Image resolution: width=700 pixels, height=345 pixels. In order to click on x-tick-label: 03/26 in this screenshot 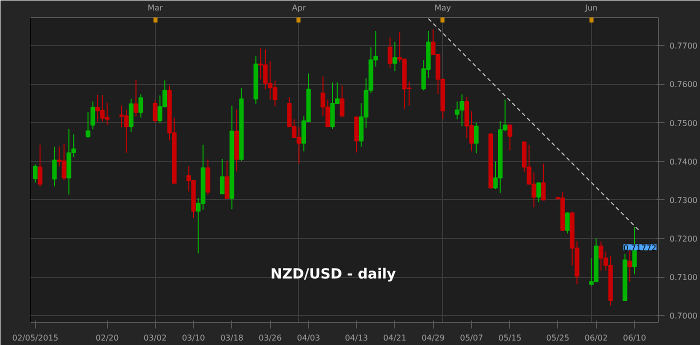, I will do `click(270, 338)`.